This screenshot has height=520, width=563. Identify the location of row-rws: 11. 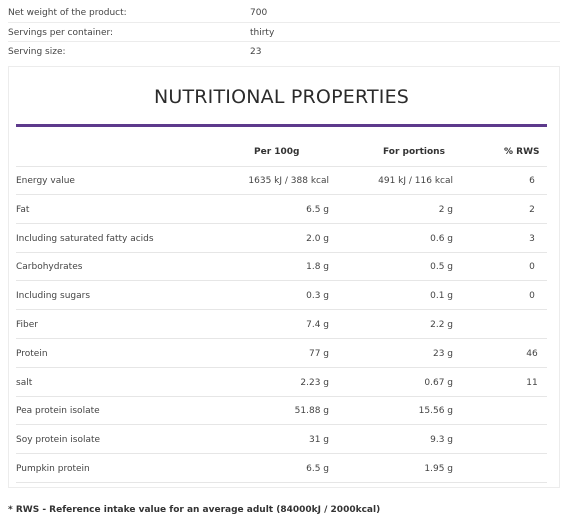
(532, 383).